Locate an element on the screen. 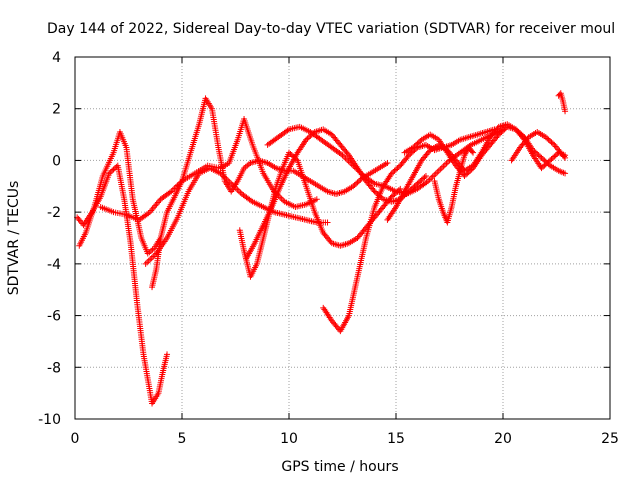 This screenshot has height=480, width=640. y-tick-label: 4 is located at coordinates (56, 58).